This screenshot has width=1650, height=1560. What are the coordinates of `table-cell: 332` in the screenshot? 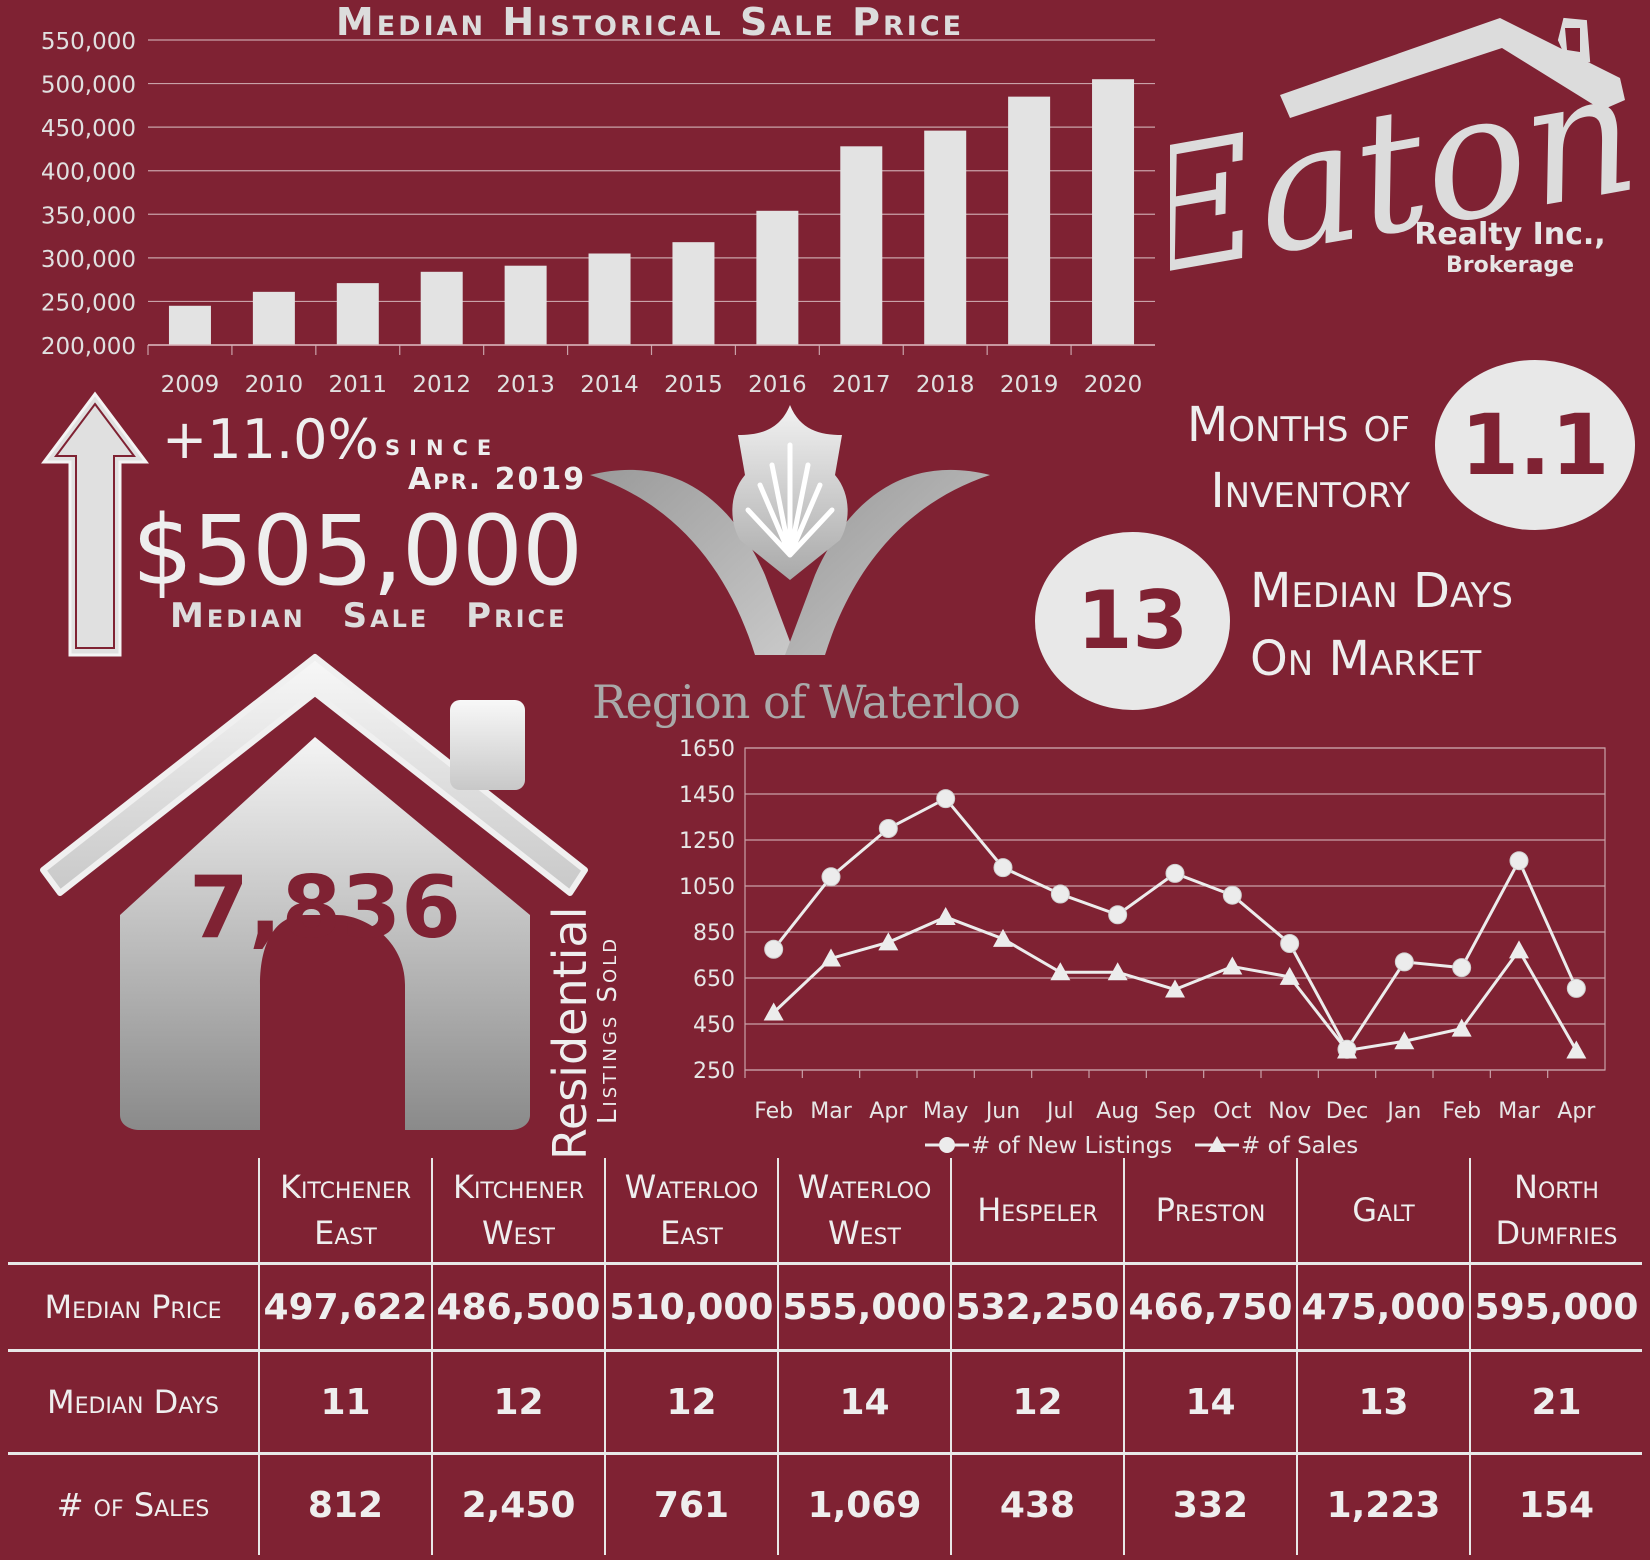 It's located at (1210, 1504).